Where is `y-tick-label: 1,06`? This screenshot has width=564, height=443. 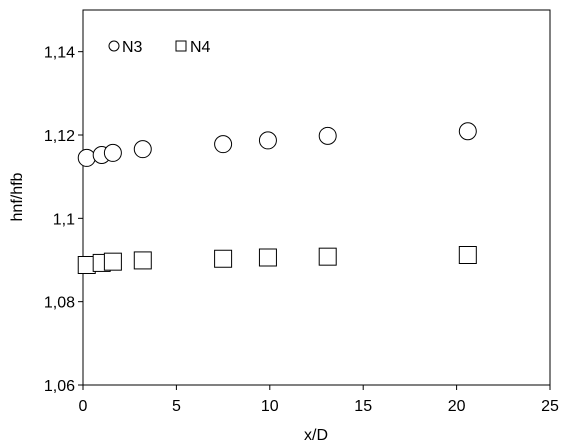 y-tick-label: 1,06 is located at coordinates (59, 386).